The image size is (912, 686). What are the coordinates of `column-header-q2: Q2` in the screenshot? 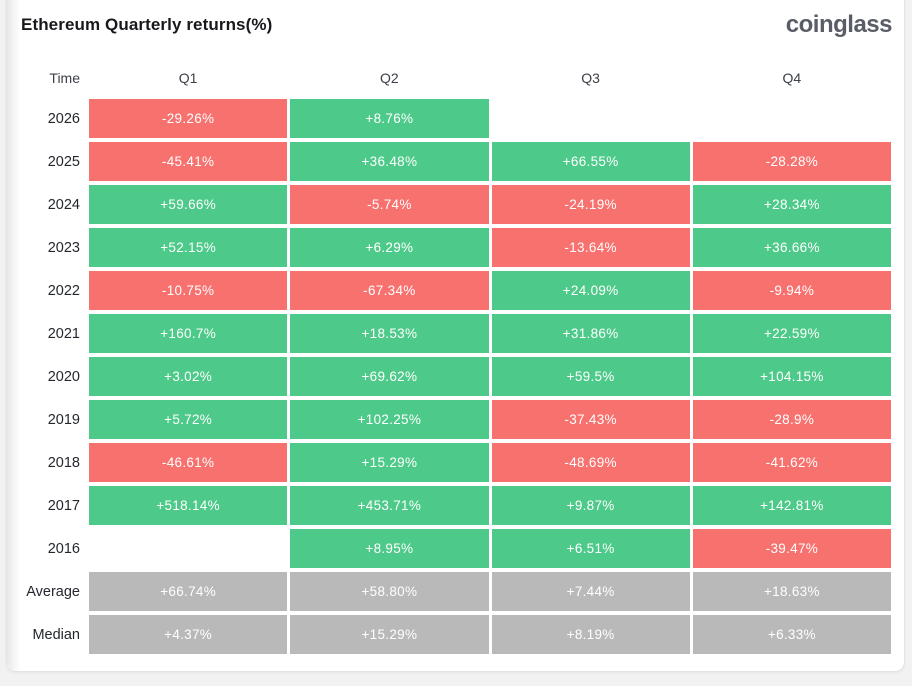 It's located at (389, 78).